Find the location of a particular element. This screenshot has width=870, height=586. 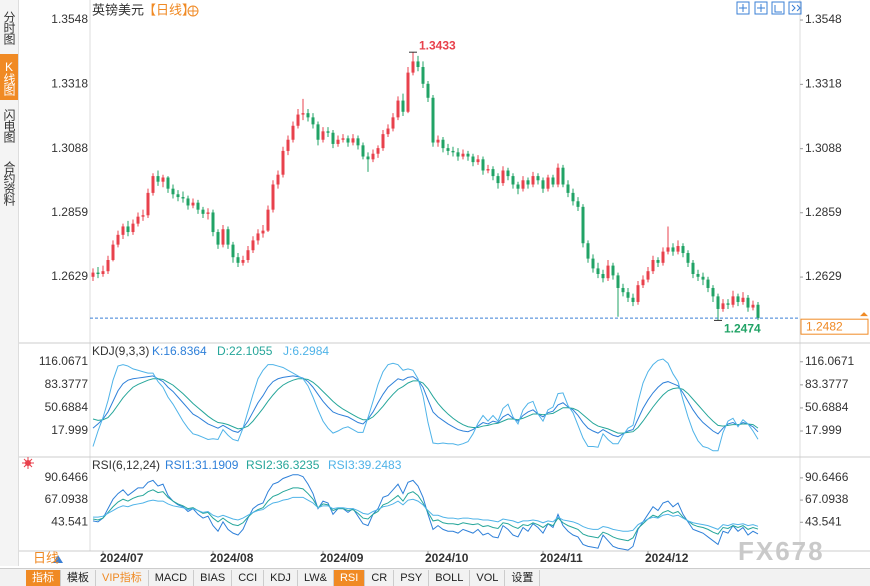

indicator-title: RSI(6,12,24) is located at coordinates (126, 465).